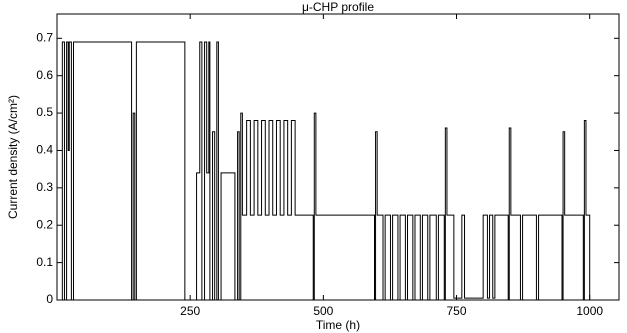 The image size is (627, 333). I want to click on y-axis-label: Current density (A/cm²), so click(13, 157).